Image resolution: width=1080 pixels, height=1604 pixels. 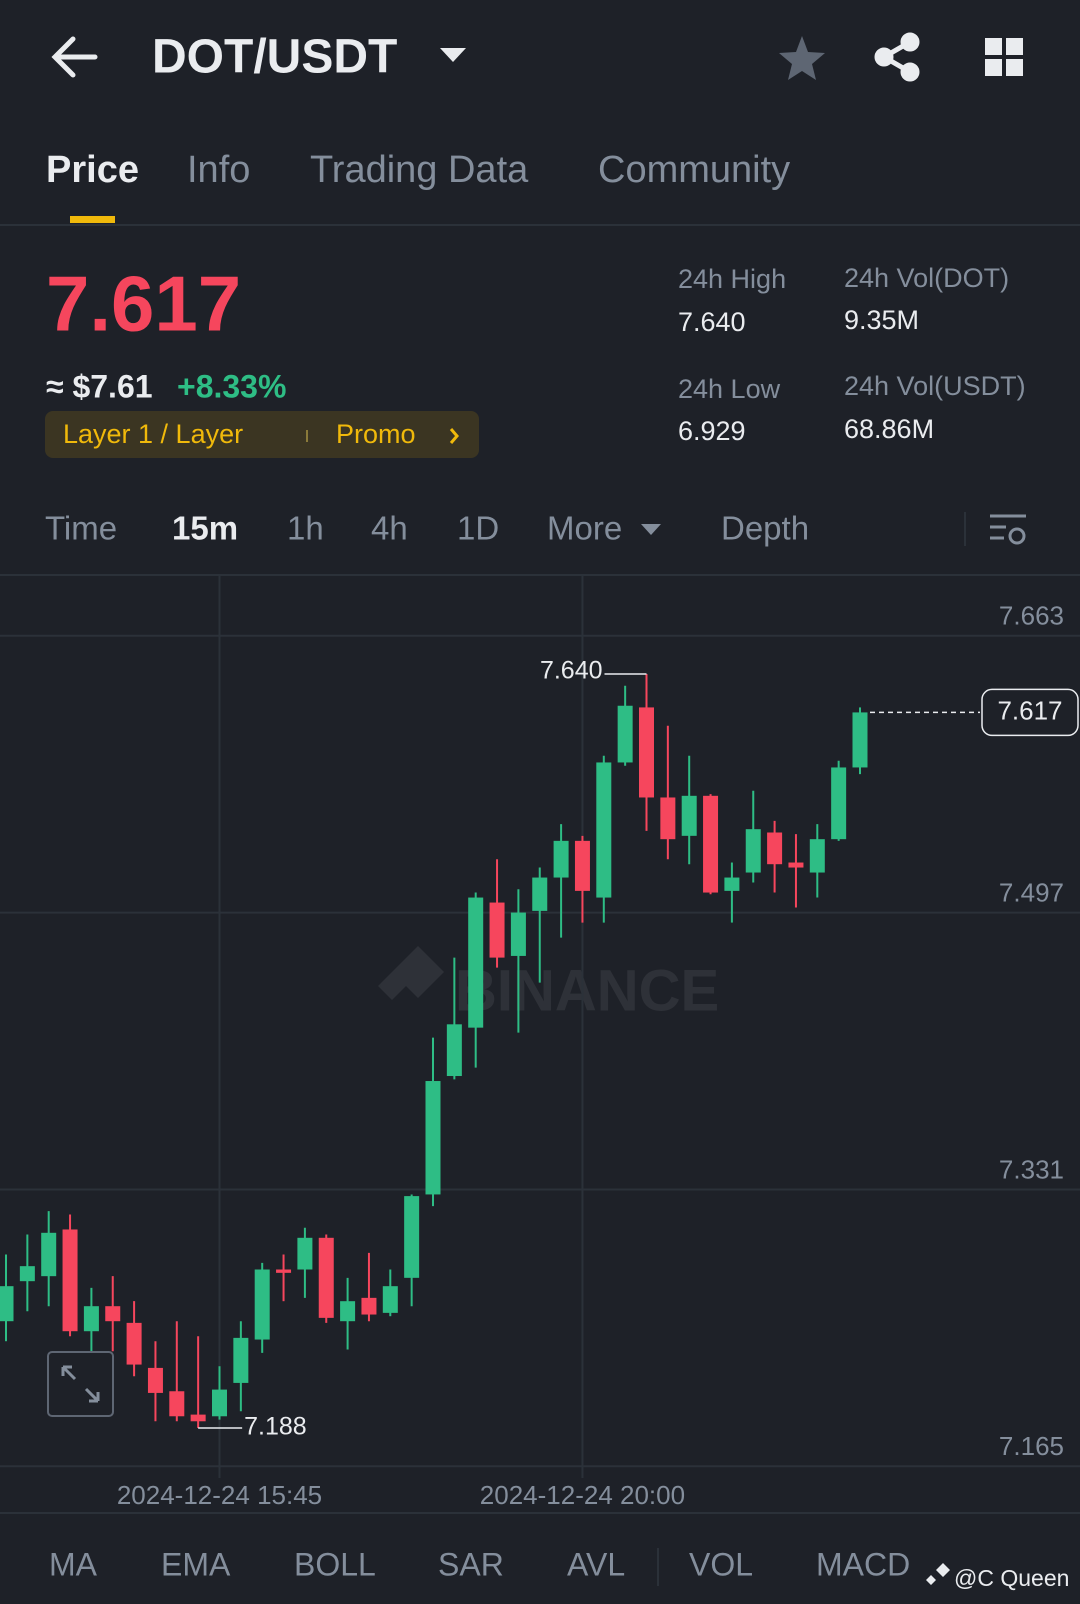 I want to click on last-price-label: 7.617, so click(x=1029, y=710).